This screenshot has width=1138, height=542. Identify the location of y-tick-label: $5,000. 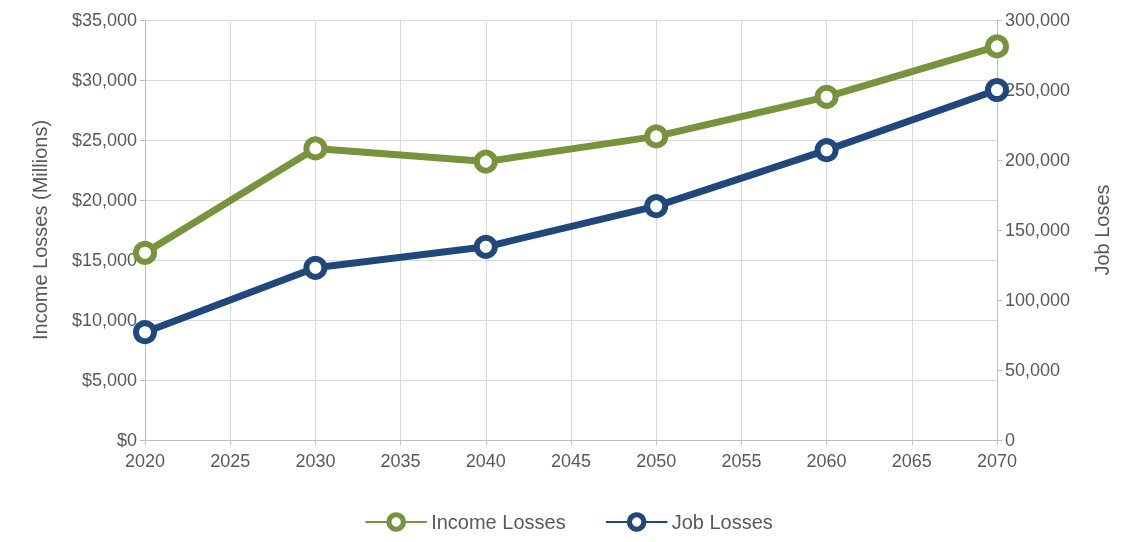
(109, 380).